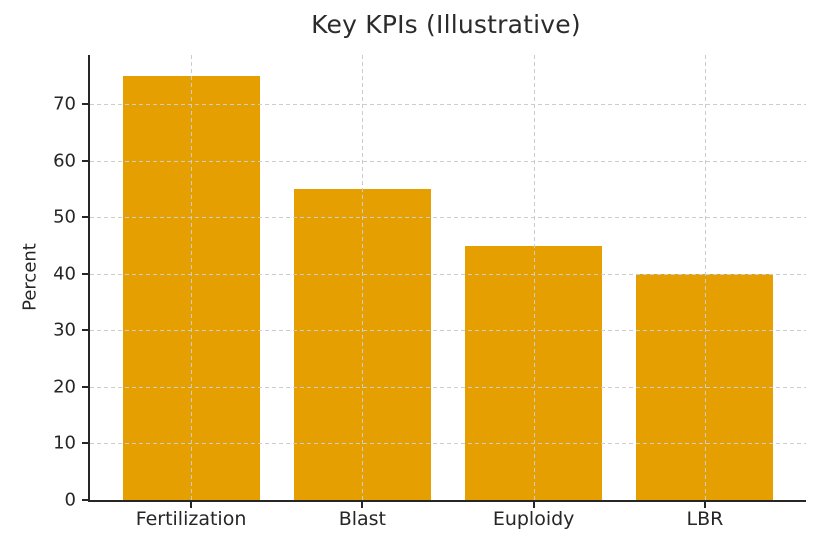 The image size is (825, 550). What do you see at coordinates (64, 443) in the screenshot?
I see `y-tick-label: 10` at bounding box center [64, 443].